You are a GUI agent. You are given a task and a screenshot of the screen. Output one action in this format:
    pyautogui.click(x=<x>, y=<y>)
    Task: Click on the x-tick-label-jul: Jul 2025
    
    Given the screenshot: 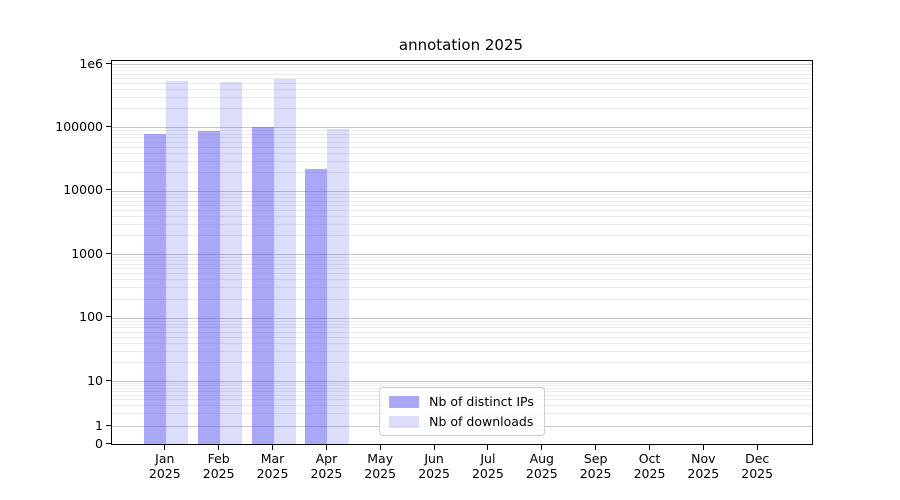 What is the action you would take?
    pyautogui.click(x=488, y=466)
    